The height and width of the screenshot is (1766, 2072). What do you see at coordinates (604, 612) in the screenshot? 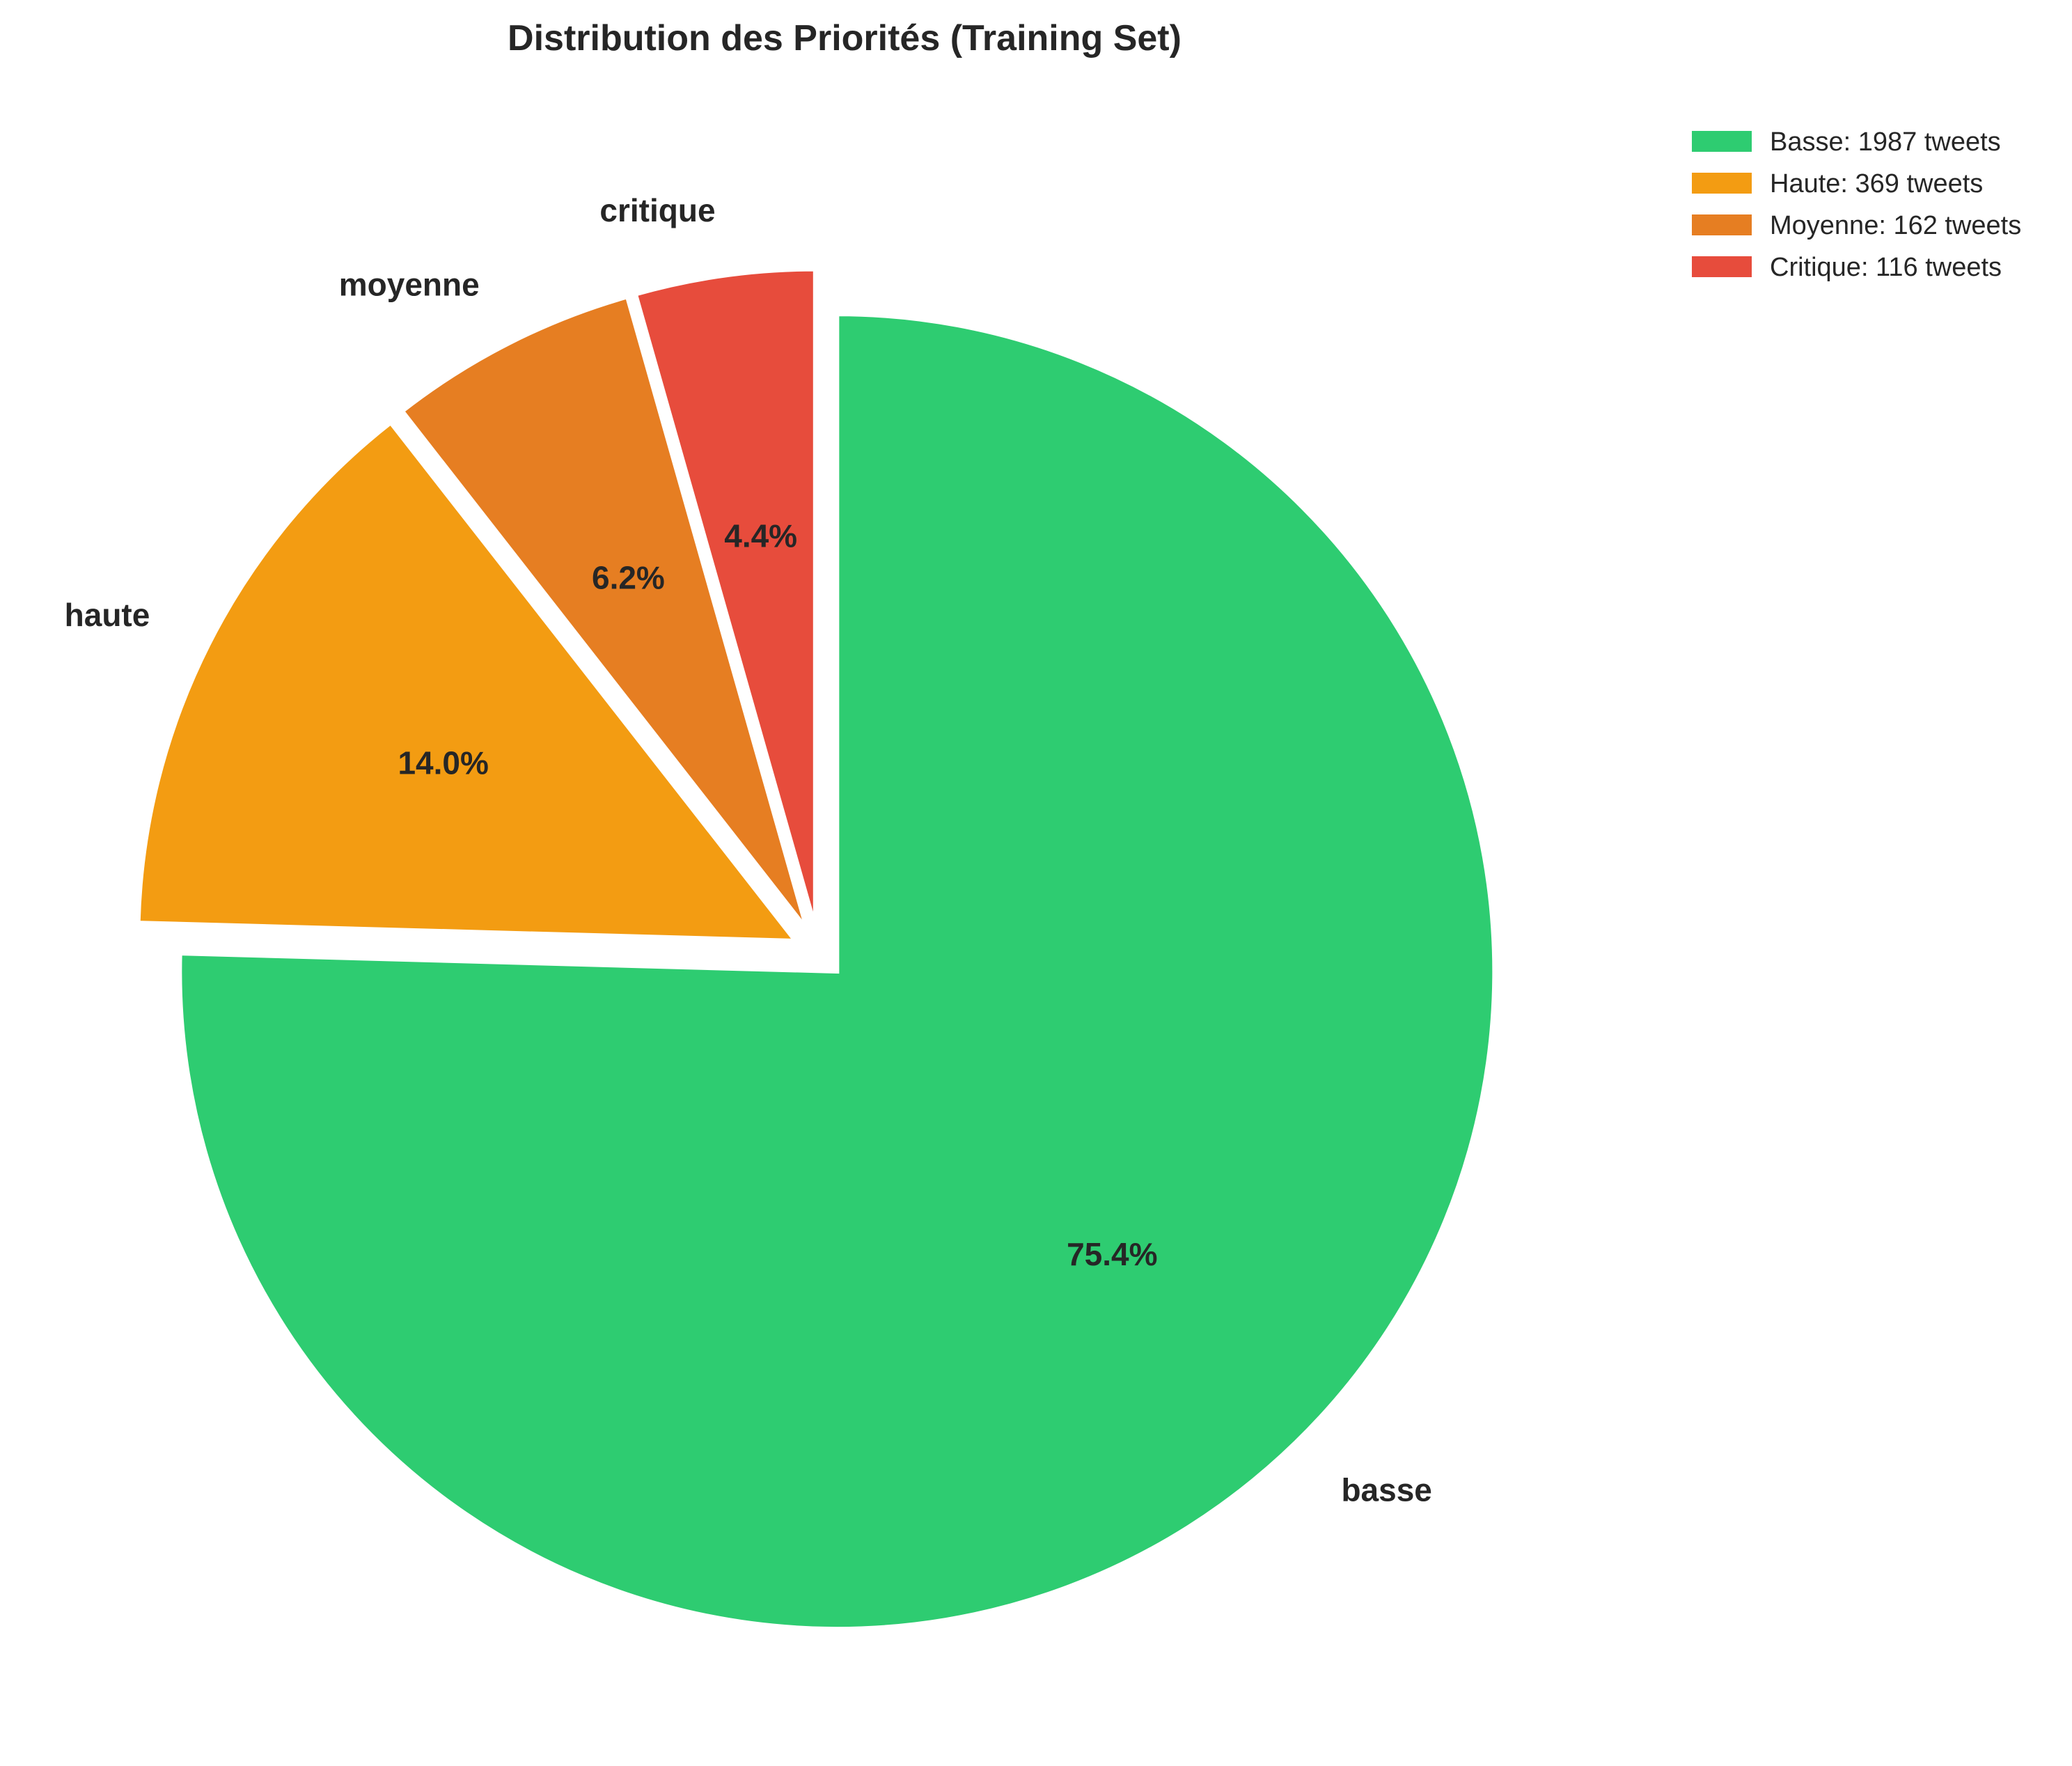
I see `pie-slice-moyenne` at bounding box center [604, 612].